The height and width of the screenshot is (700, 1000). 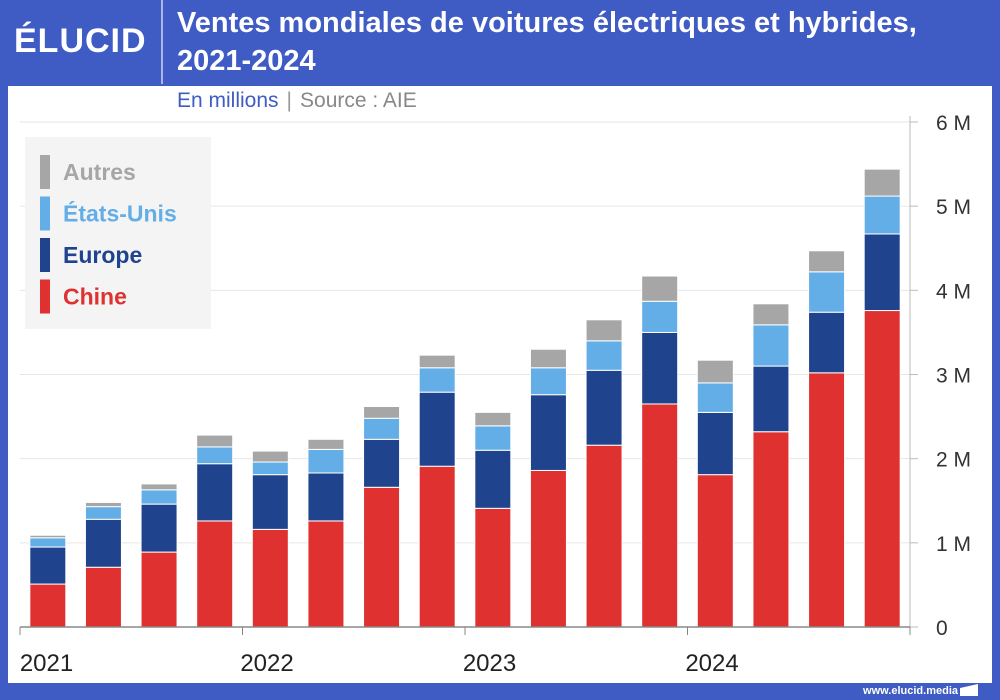 I want to click on x-tick-label: 2024, so click(x=711, y=663).